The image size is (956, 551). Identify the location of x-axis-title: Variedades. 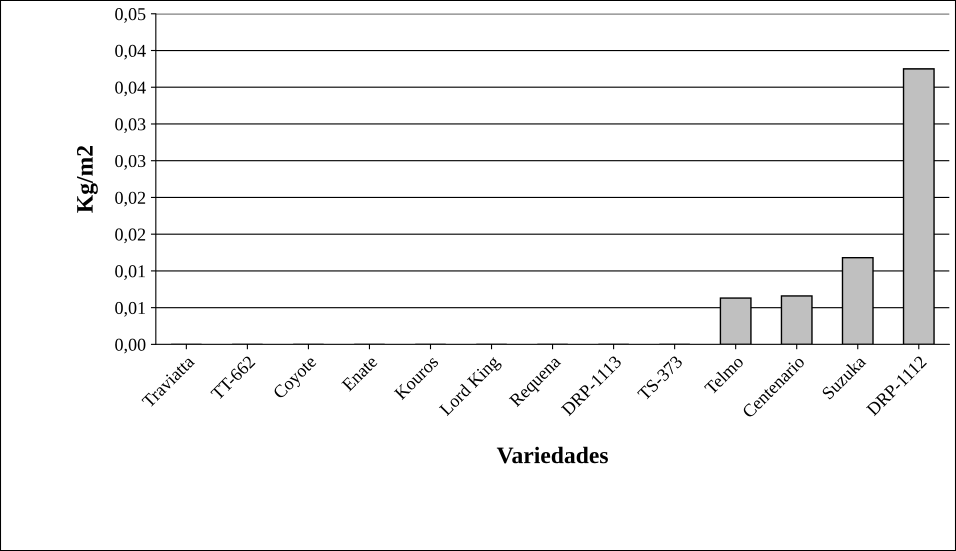
(552, 455).